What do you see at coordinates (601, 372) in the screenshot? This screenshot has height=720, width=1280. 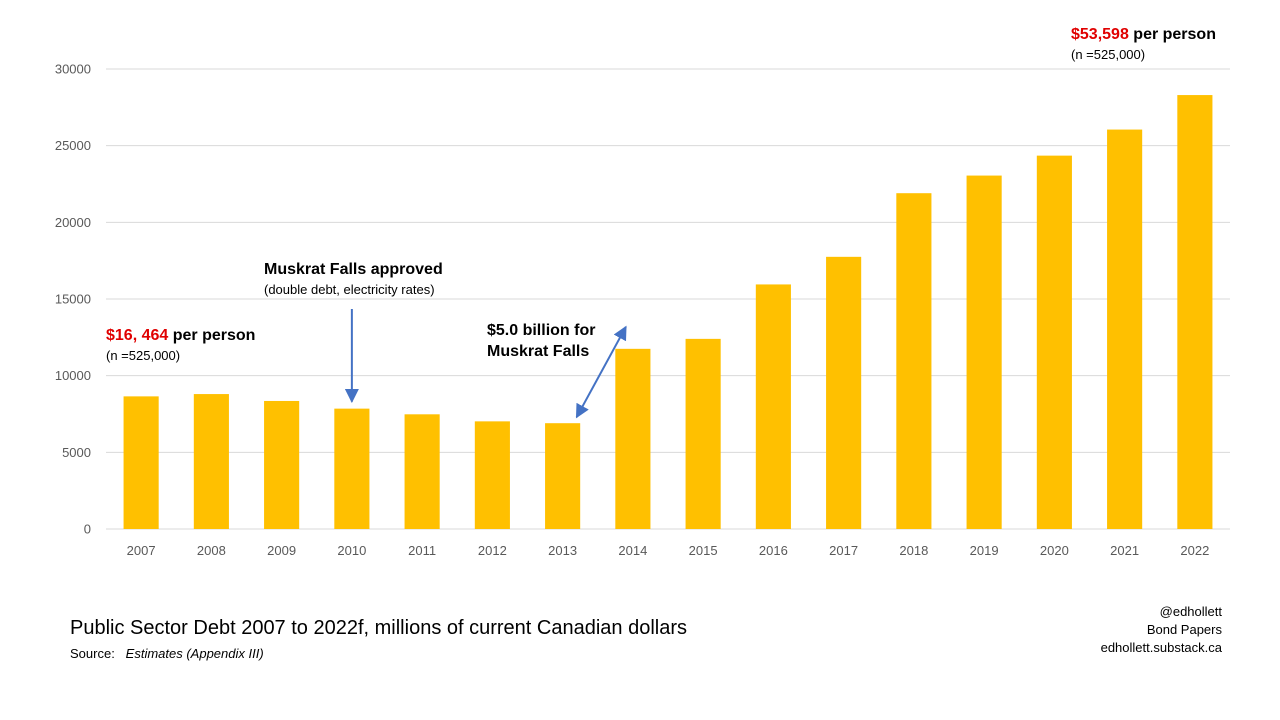 I see `muskrat-5b-arrow` at bounding box center [601, 372].